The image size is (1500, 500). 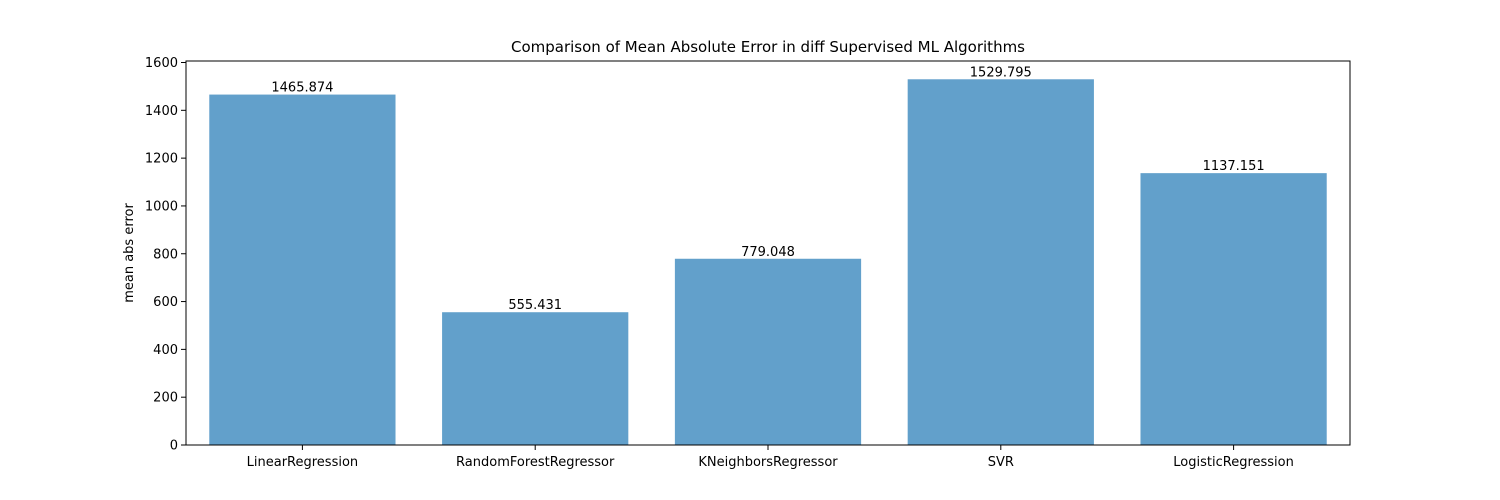 I want to click on x-tick-label-LogisticRegression: LogisticRegression, so click(x=1233, y=462).